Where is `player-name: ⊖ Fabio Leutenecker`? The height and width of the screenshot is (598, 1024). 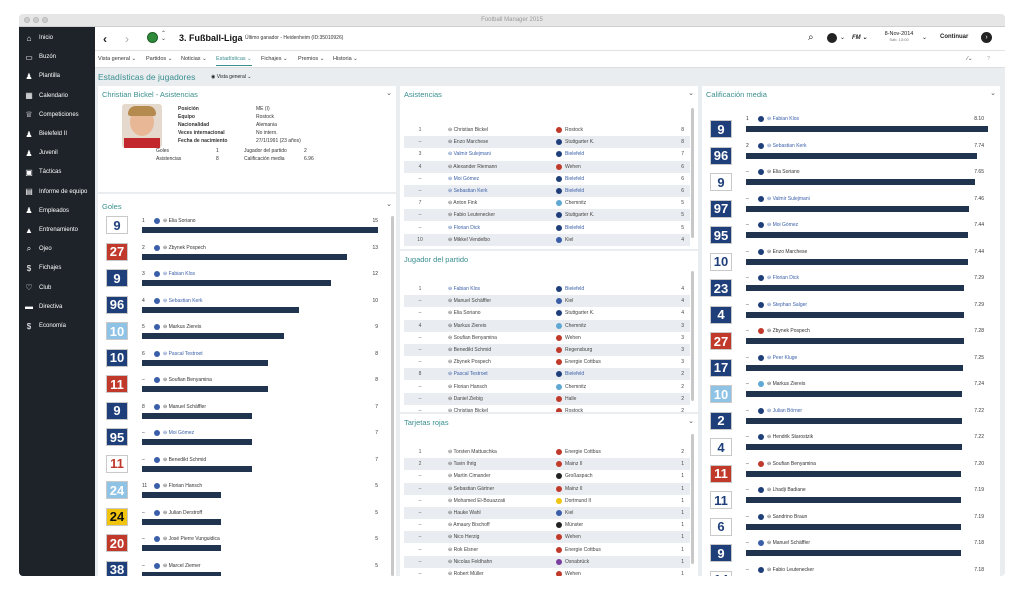 player-name: ⊖ Fabio Leutenecker is located at coordinates (786, 569).